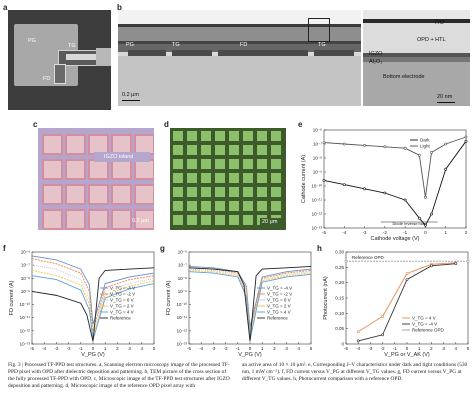 The image size is (474, 417). I want to click on y-tick-label: 10⁻¹¹, so click(317, 200).